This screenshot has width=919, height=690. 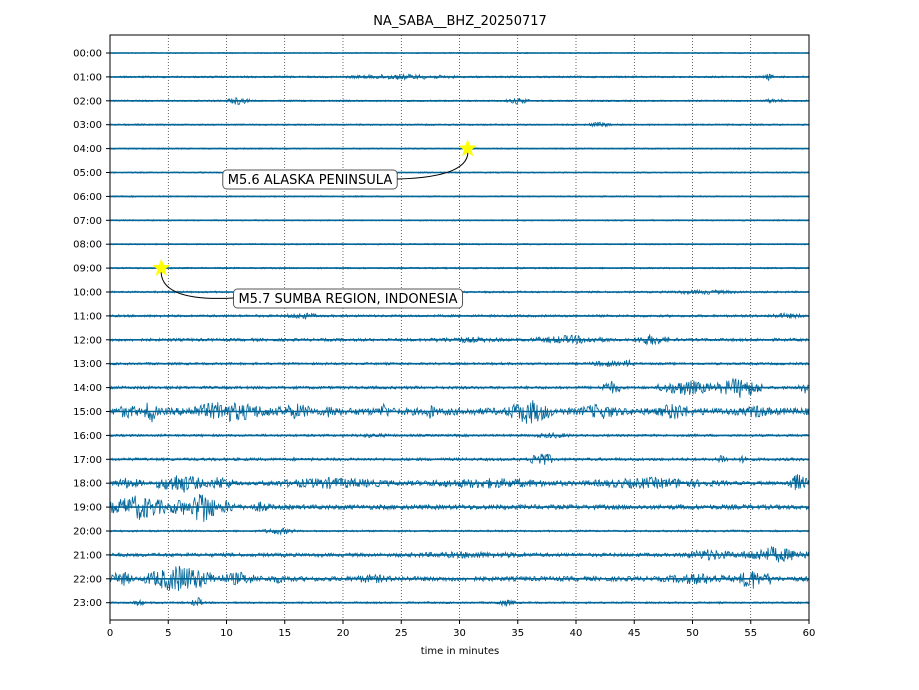 What do you see at coordinates (347, 299) in the screenshot?
I see `event-label: M5.7 SUMBA REGION, INDONESIA` at bounding box center [347, 299].